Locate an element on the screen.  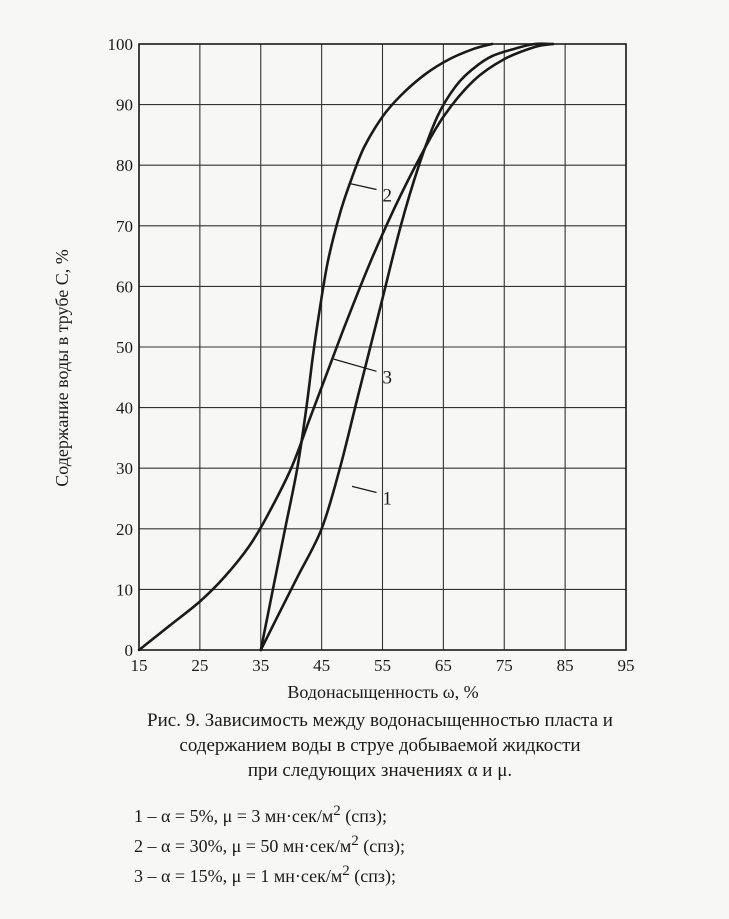
y-tick-label: 0 is located at coordinates (129, 650).